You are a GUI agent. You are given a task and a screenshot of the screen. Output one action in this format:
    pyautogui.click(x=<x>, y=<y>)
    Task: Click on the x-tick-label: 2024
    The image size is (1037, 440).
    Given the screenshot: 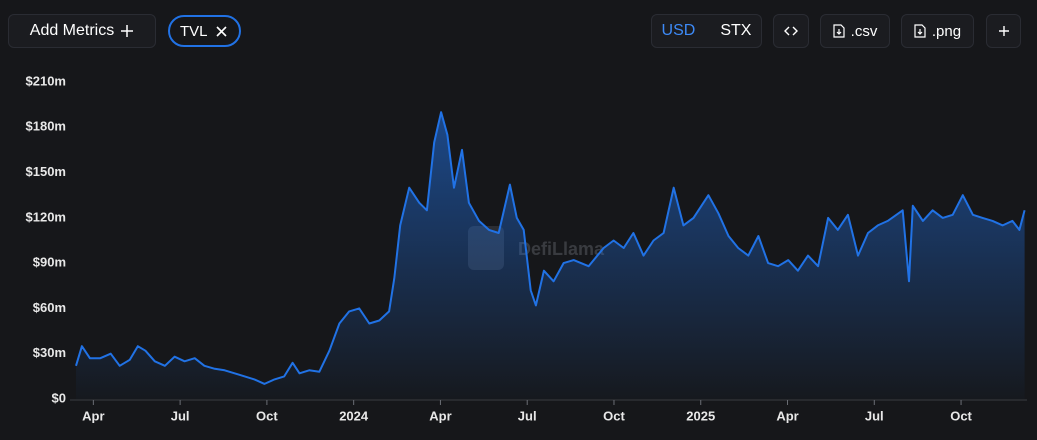 What is the action you would take?
    pyautogui.click(x=354, y=415)
    